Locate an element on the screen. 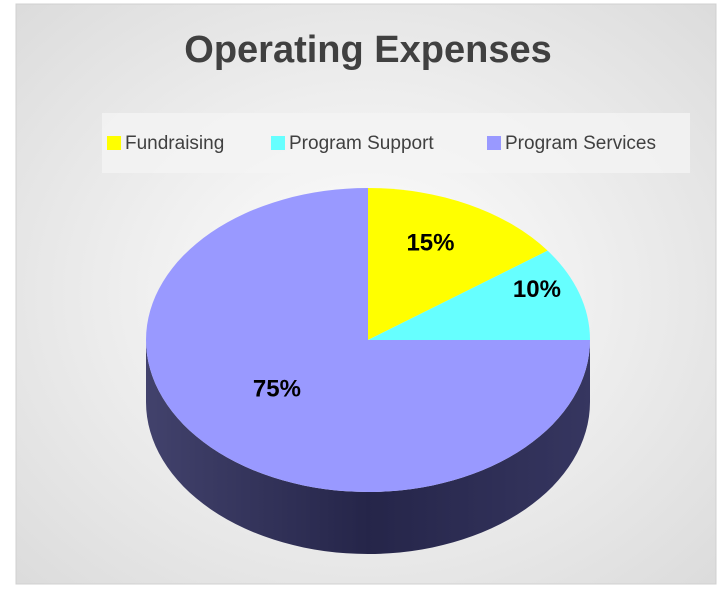  chart-title: Operating Expenses is located at coordinates (367, 50).